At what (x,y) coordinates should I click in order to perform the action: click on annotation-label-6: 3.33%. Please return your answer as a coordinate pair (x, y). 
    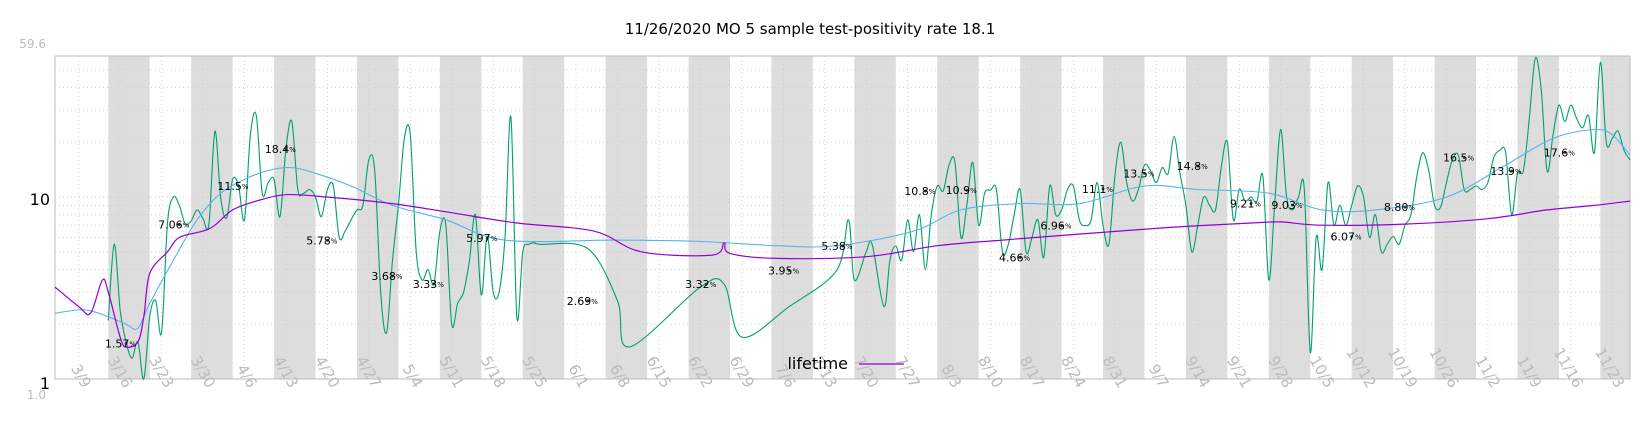
    Looking at the image, I should click on (429, 284).